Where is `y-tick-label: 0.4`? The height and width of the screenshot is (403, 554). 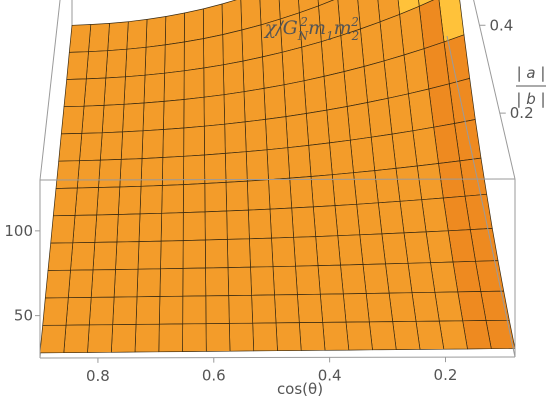
y-tick-label: 0.4 is located at coordinates (501, 25).